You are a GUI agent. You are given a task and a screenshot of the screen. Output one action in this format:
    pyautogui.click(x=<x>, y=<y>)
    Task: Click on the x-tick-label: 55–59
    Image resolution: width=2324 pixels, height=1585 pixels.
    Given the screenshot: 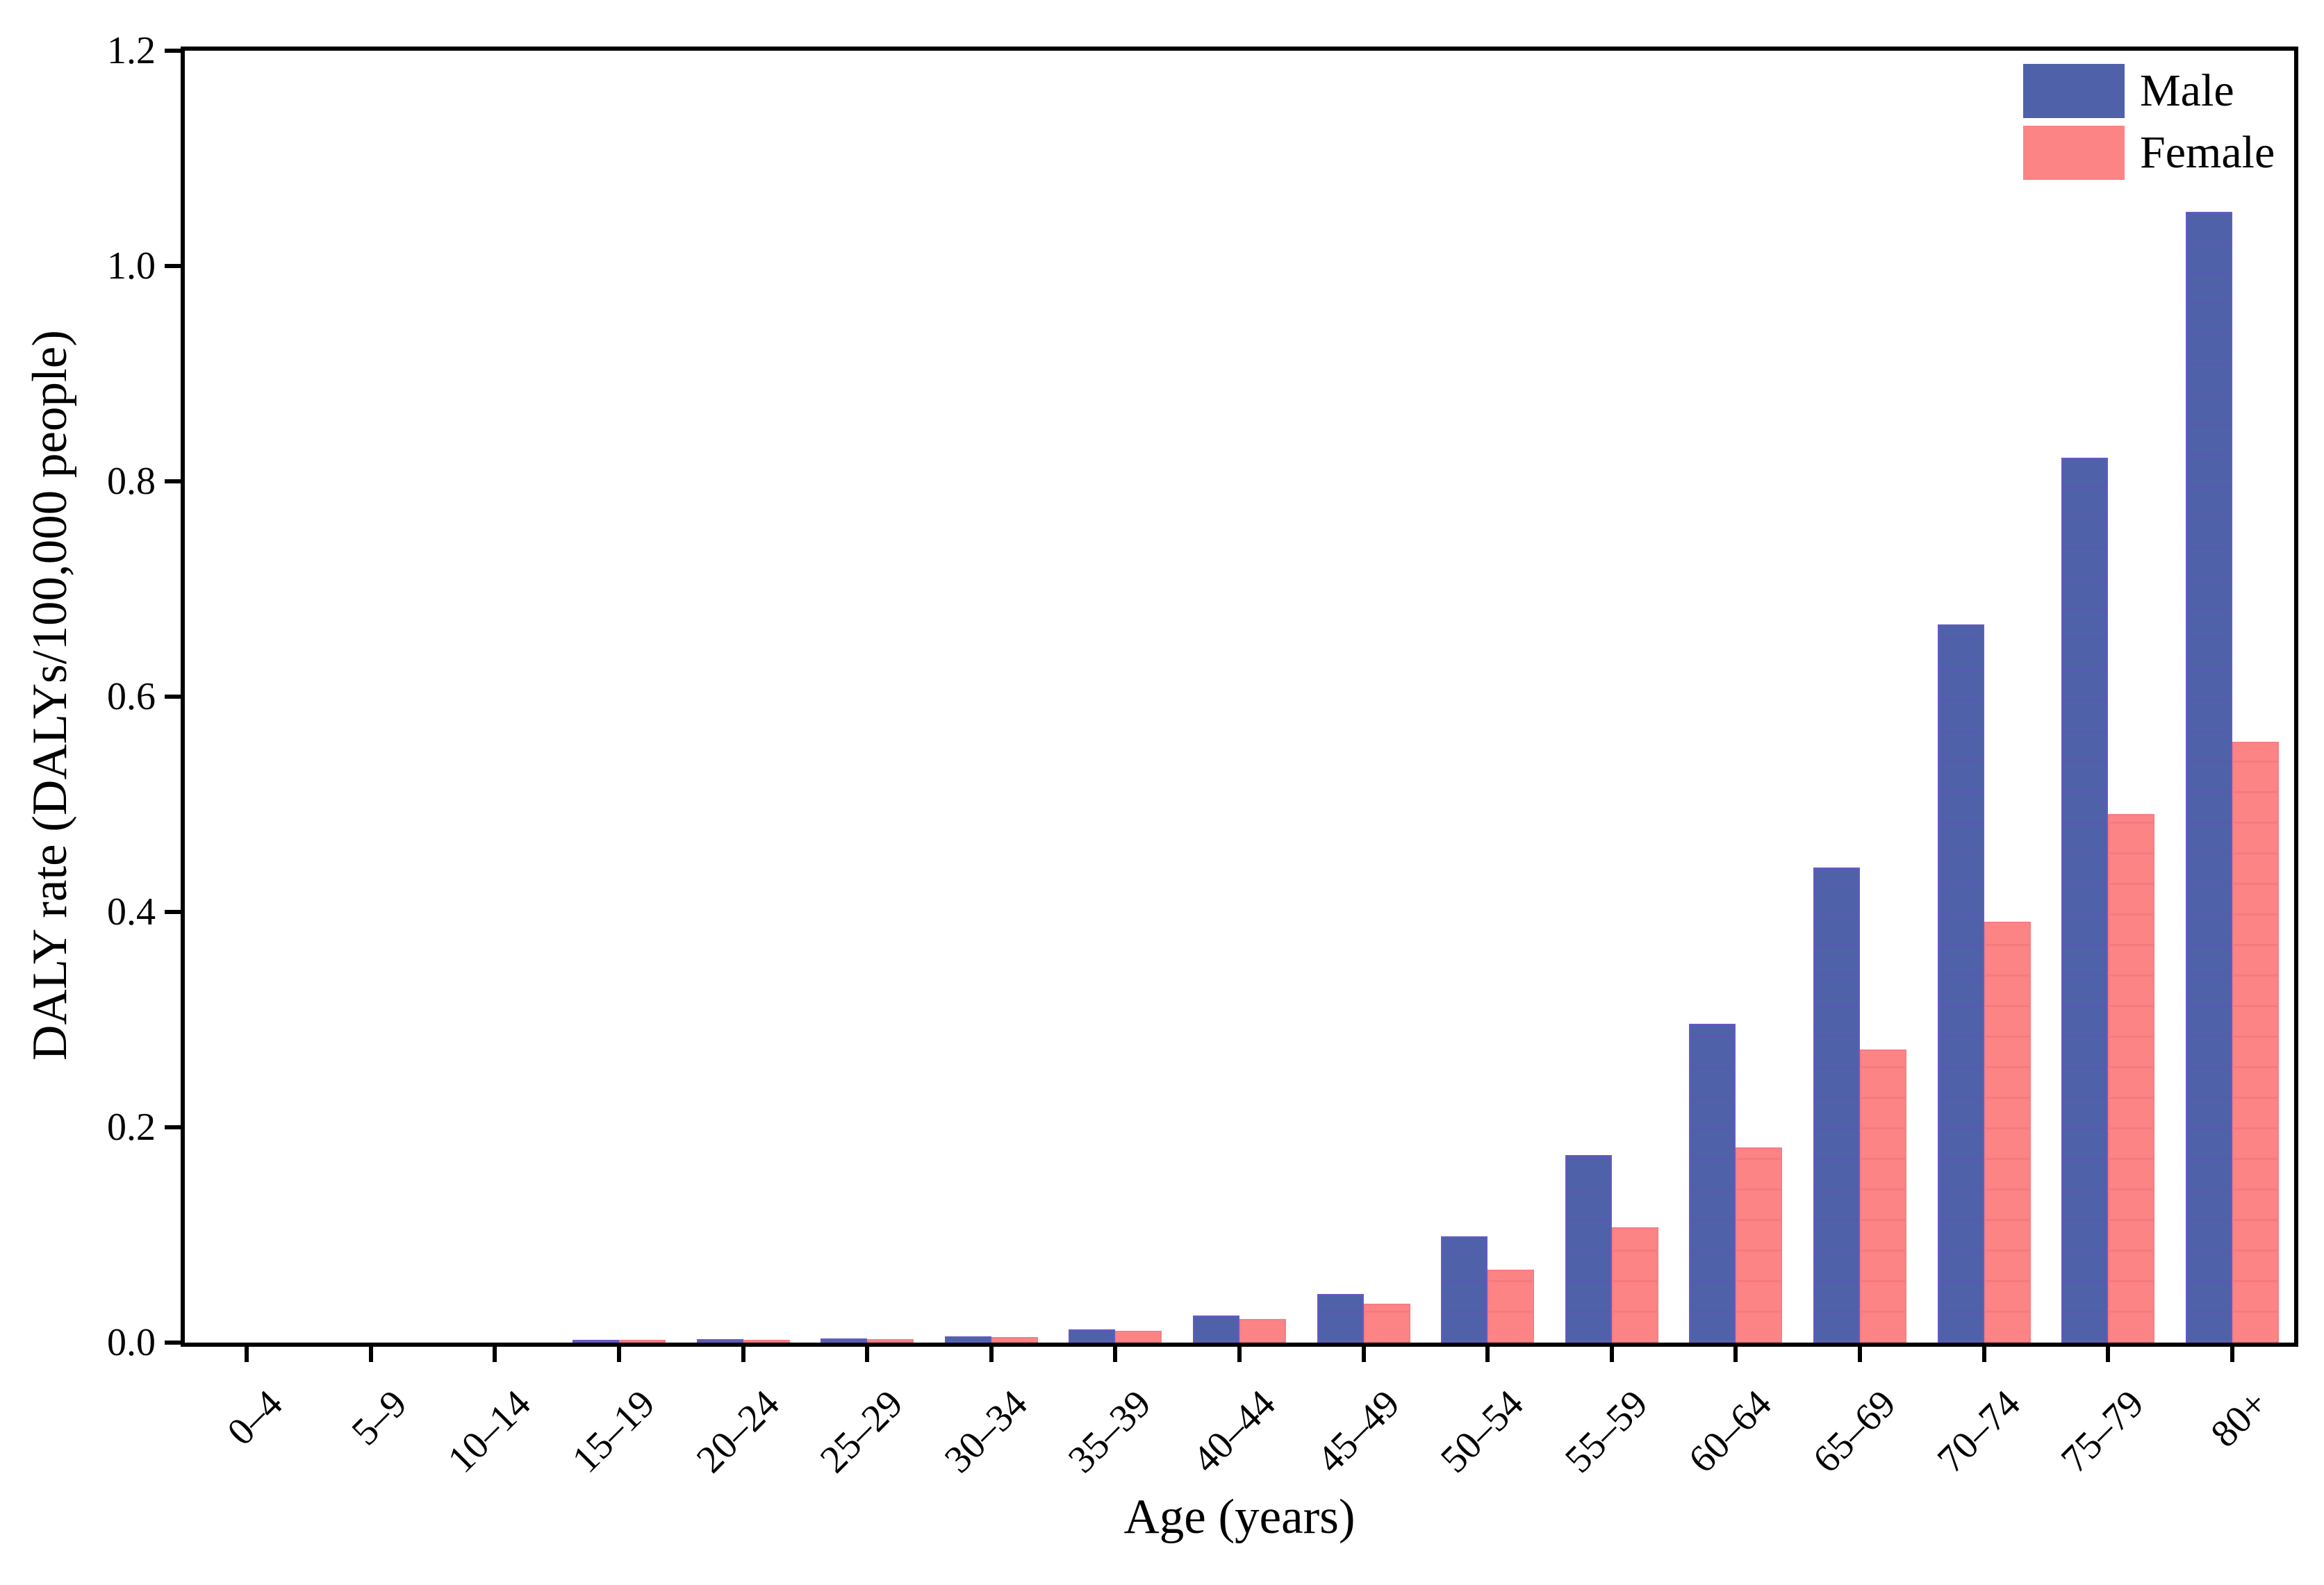 What is the action you would take?
    pyautogui.click(x=1606, y=1432)
    